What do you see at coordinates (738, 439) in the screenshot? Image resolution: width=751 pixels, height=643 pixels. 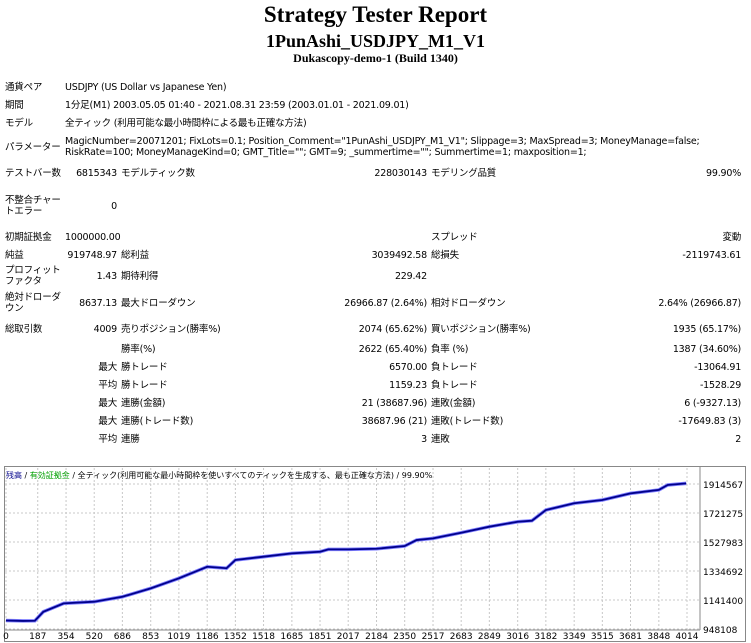 I see `stat-cell: 2` at bounding box center [738, 439].